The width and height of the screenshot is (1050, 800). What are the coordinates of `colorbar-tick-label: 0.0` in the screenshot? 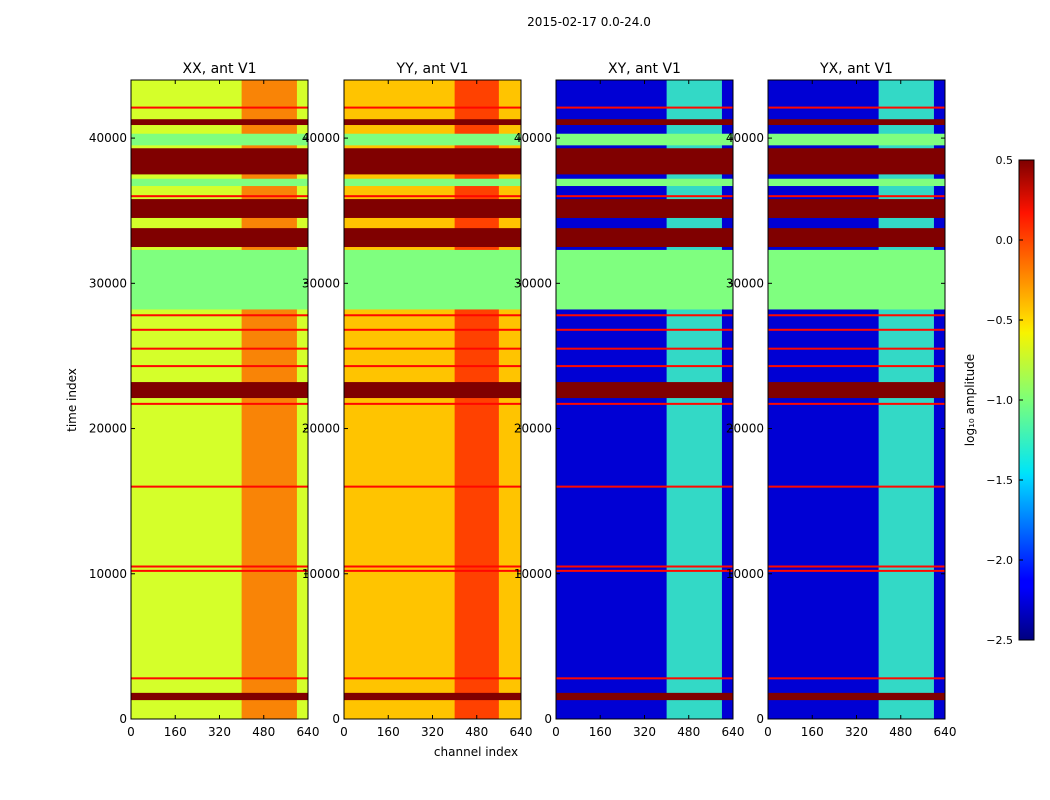 It's located at (1005, 240).